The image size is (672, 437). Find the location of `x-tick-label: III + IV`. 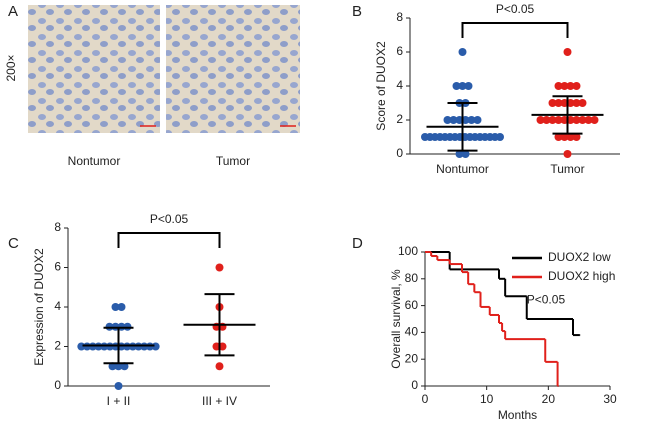

x-tick-label: III + IV is located at coordinates (219, 401).